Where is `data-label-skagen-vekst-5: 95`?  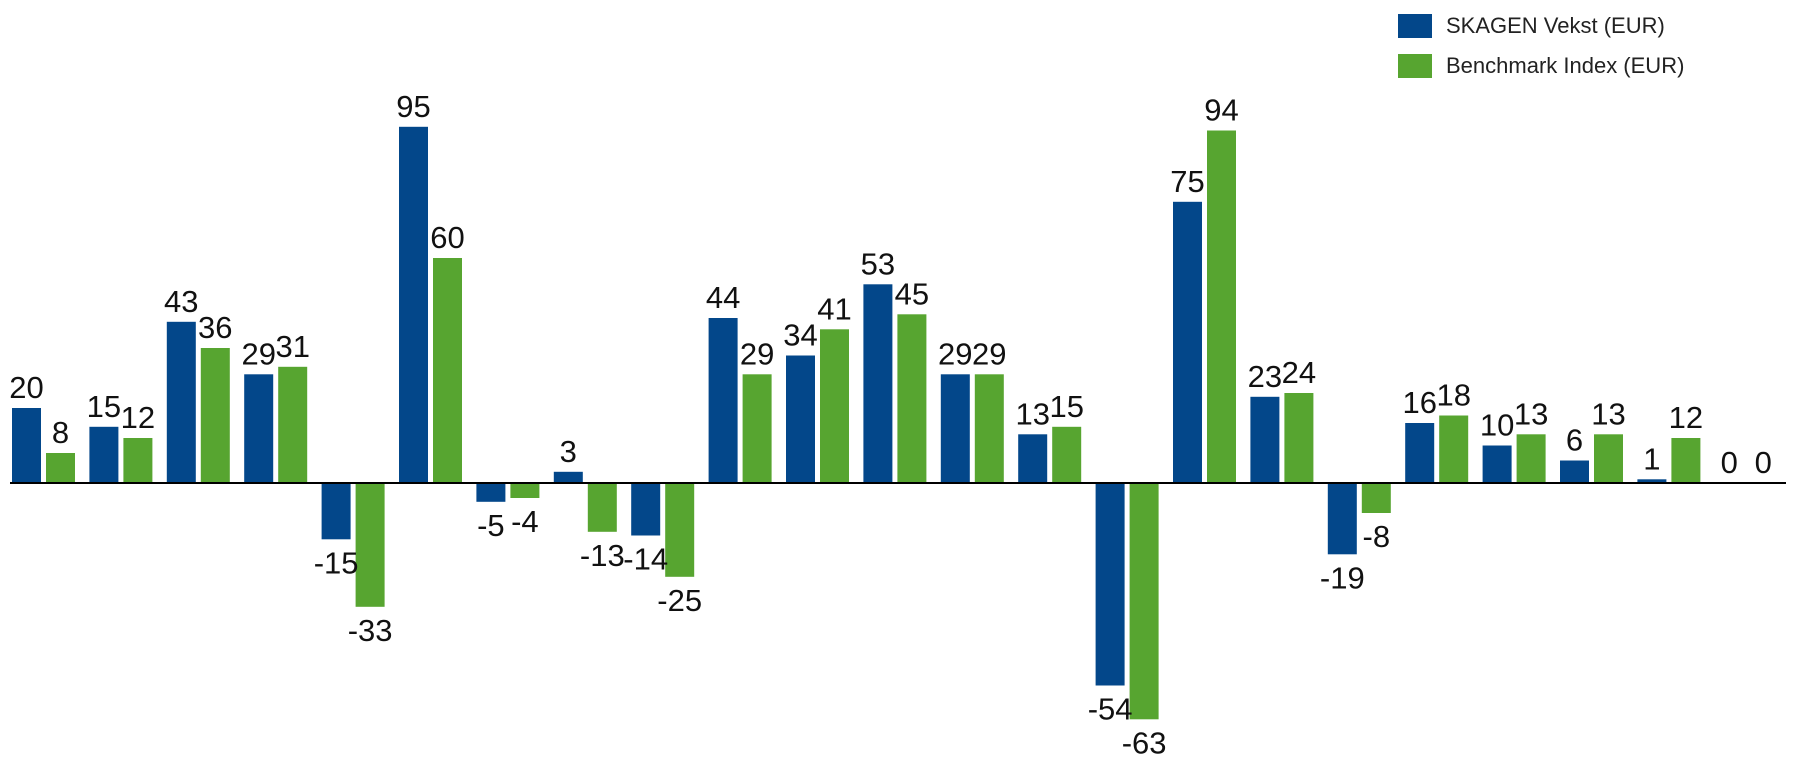
data-label-skagen-vekst-5: 95 is located at coordinates (413, 106).